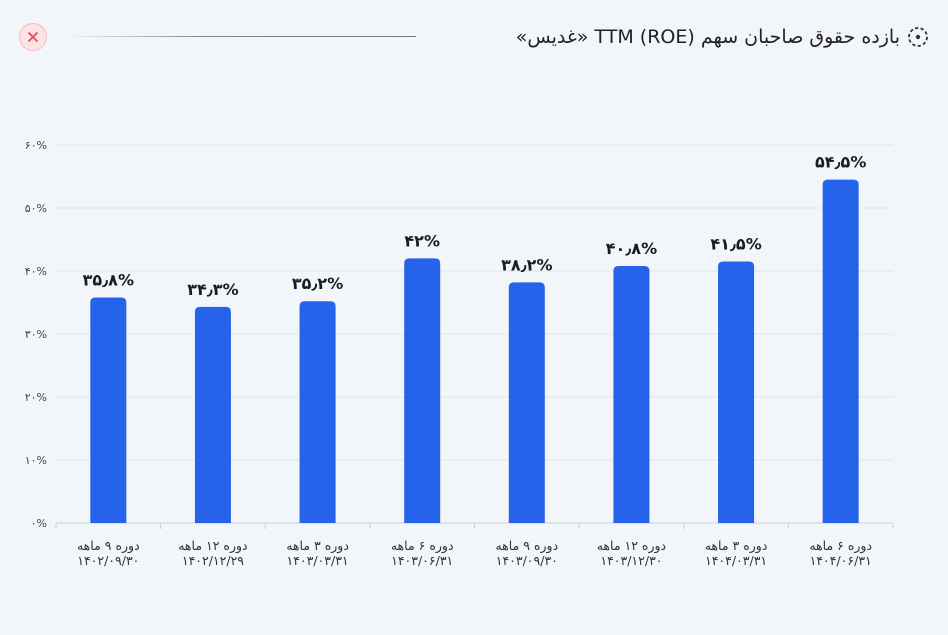  Describe the element at coordinates (735, 244) in the screenshot. I see `data-label: ۴۱٫۵%` at that location.